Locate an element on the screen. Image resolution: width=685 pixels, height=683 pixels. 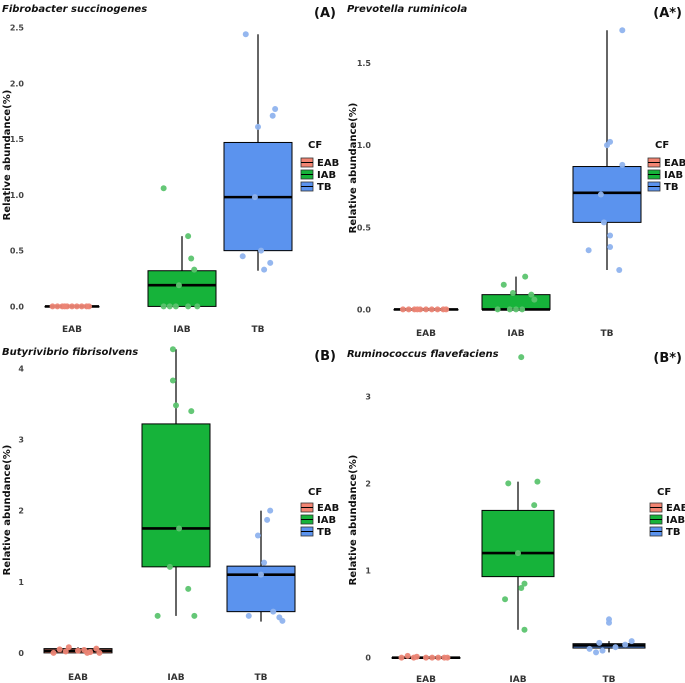
panel-B-star-title: Ruminococcus flavefaciens is located at coordinates (423, 354).